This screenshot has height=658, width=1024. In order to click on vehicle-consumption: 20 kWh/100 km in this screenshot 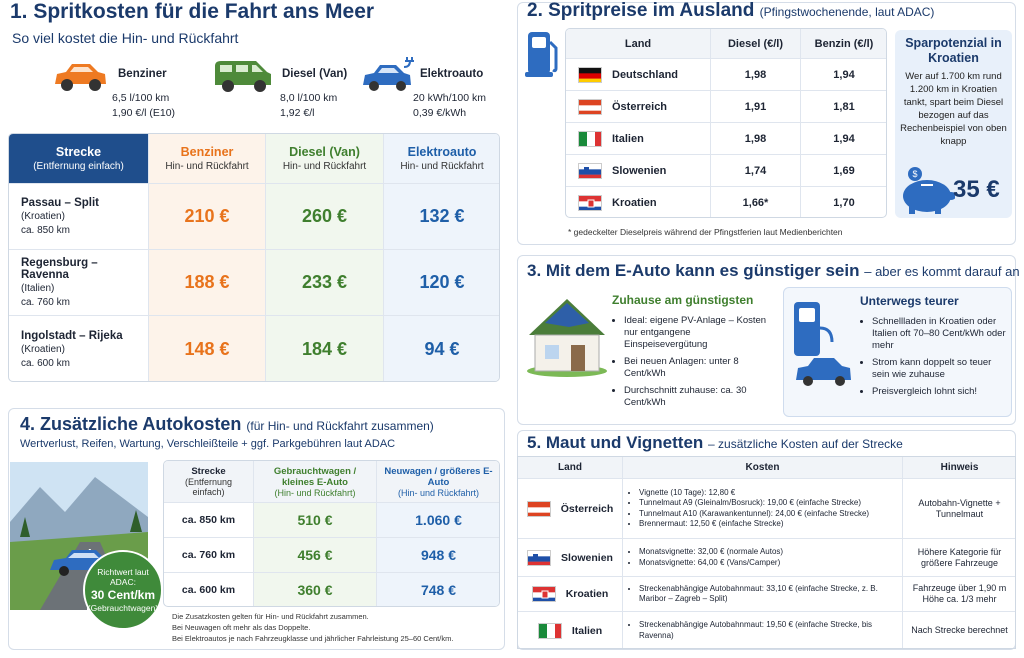, I will do `click(449, 98)`.